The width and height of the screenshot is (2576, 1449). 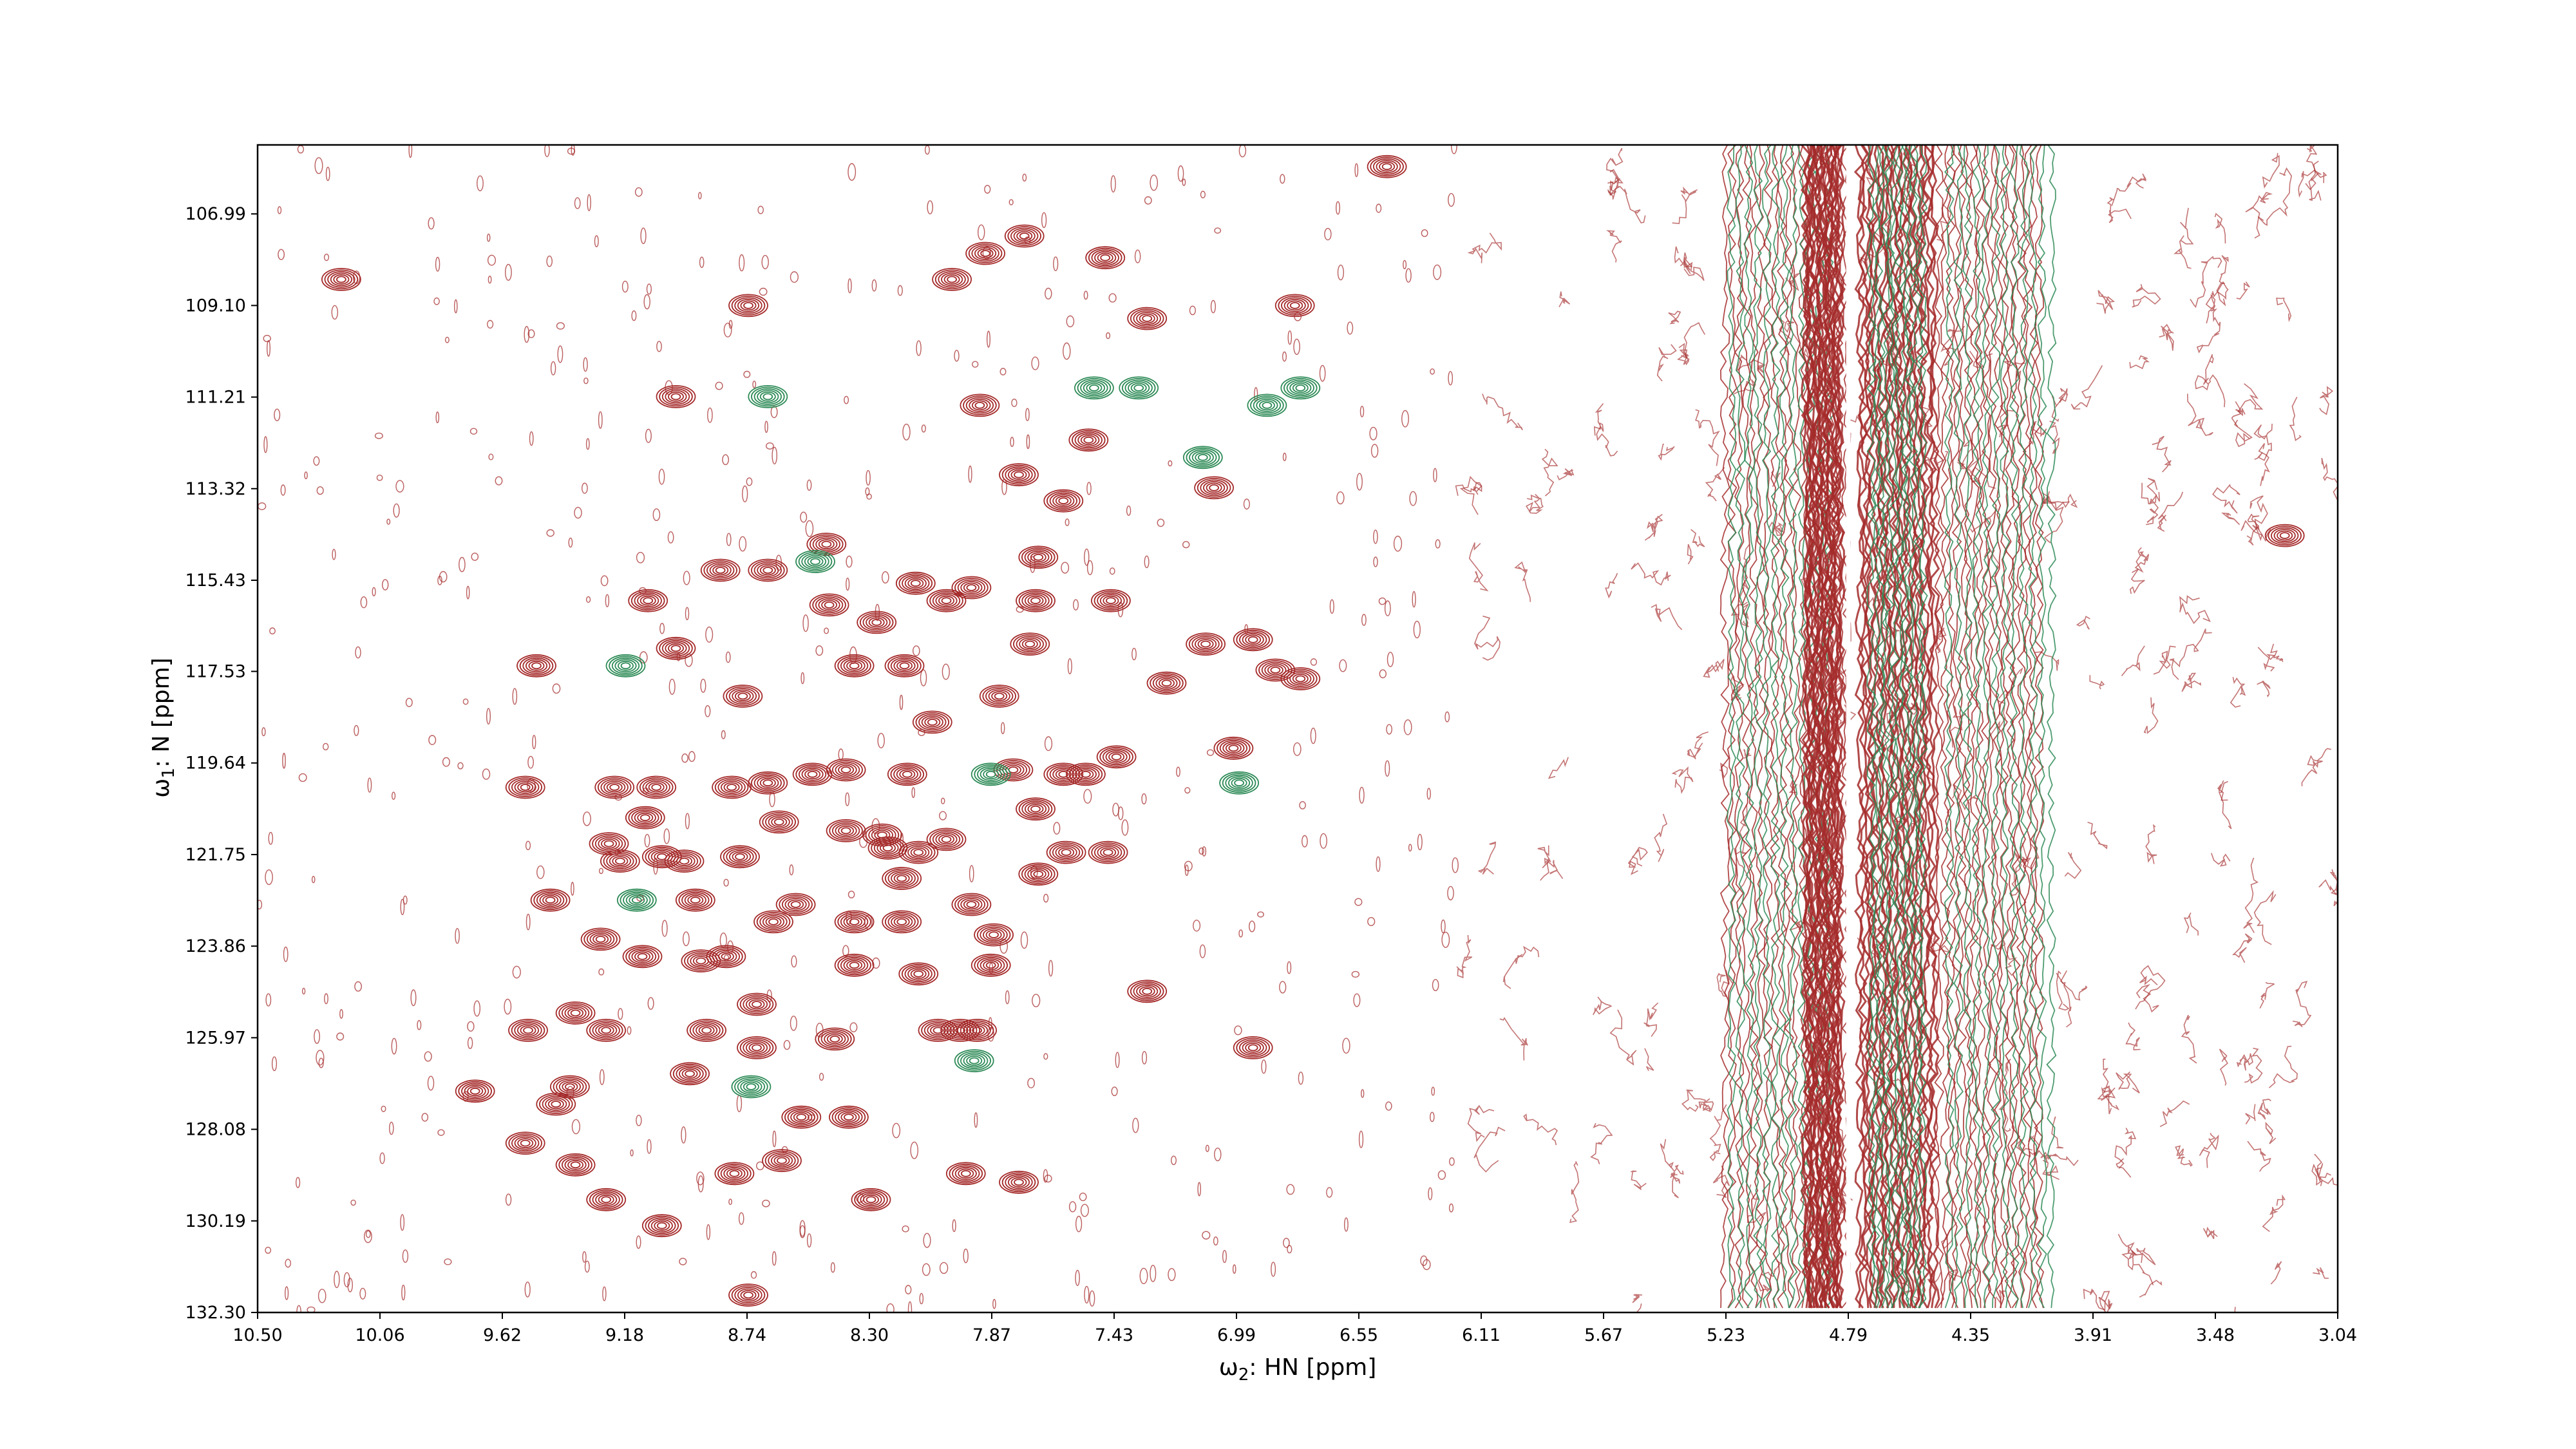 What do you see at coordinates (215, 214) in the screenshot?
I see `y-tick-label: 106.99` at bounding box center [215, 214].